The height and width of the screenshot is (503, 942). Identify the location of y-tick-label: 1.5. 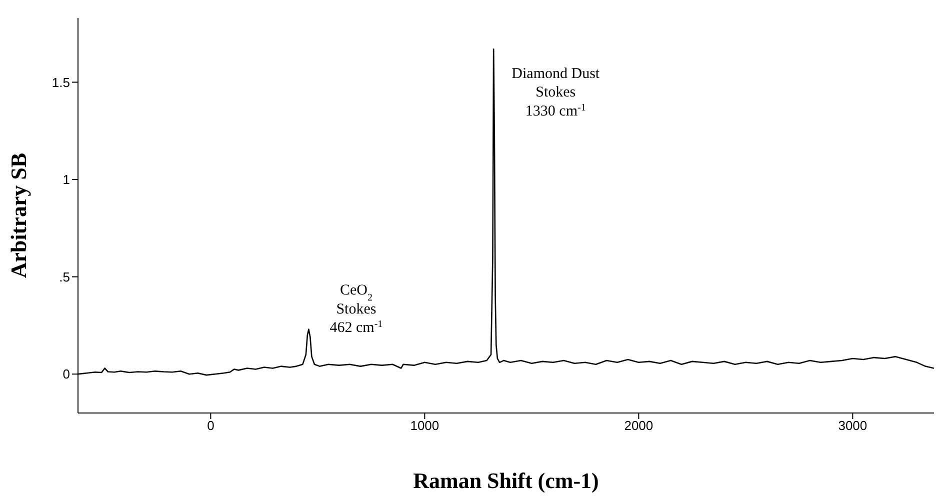
(61, 82).